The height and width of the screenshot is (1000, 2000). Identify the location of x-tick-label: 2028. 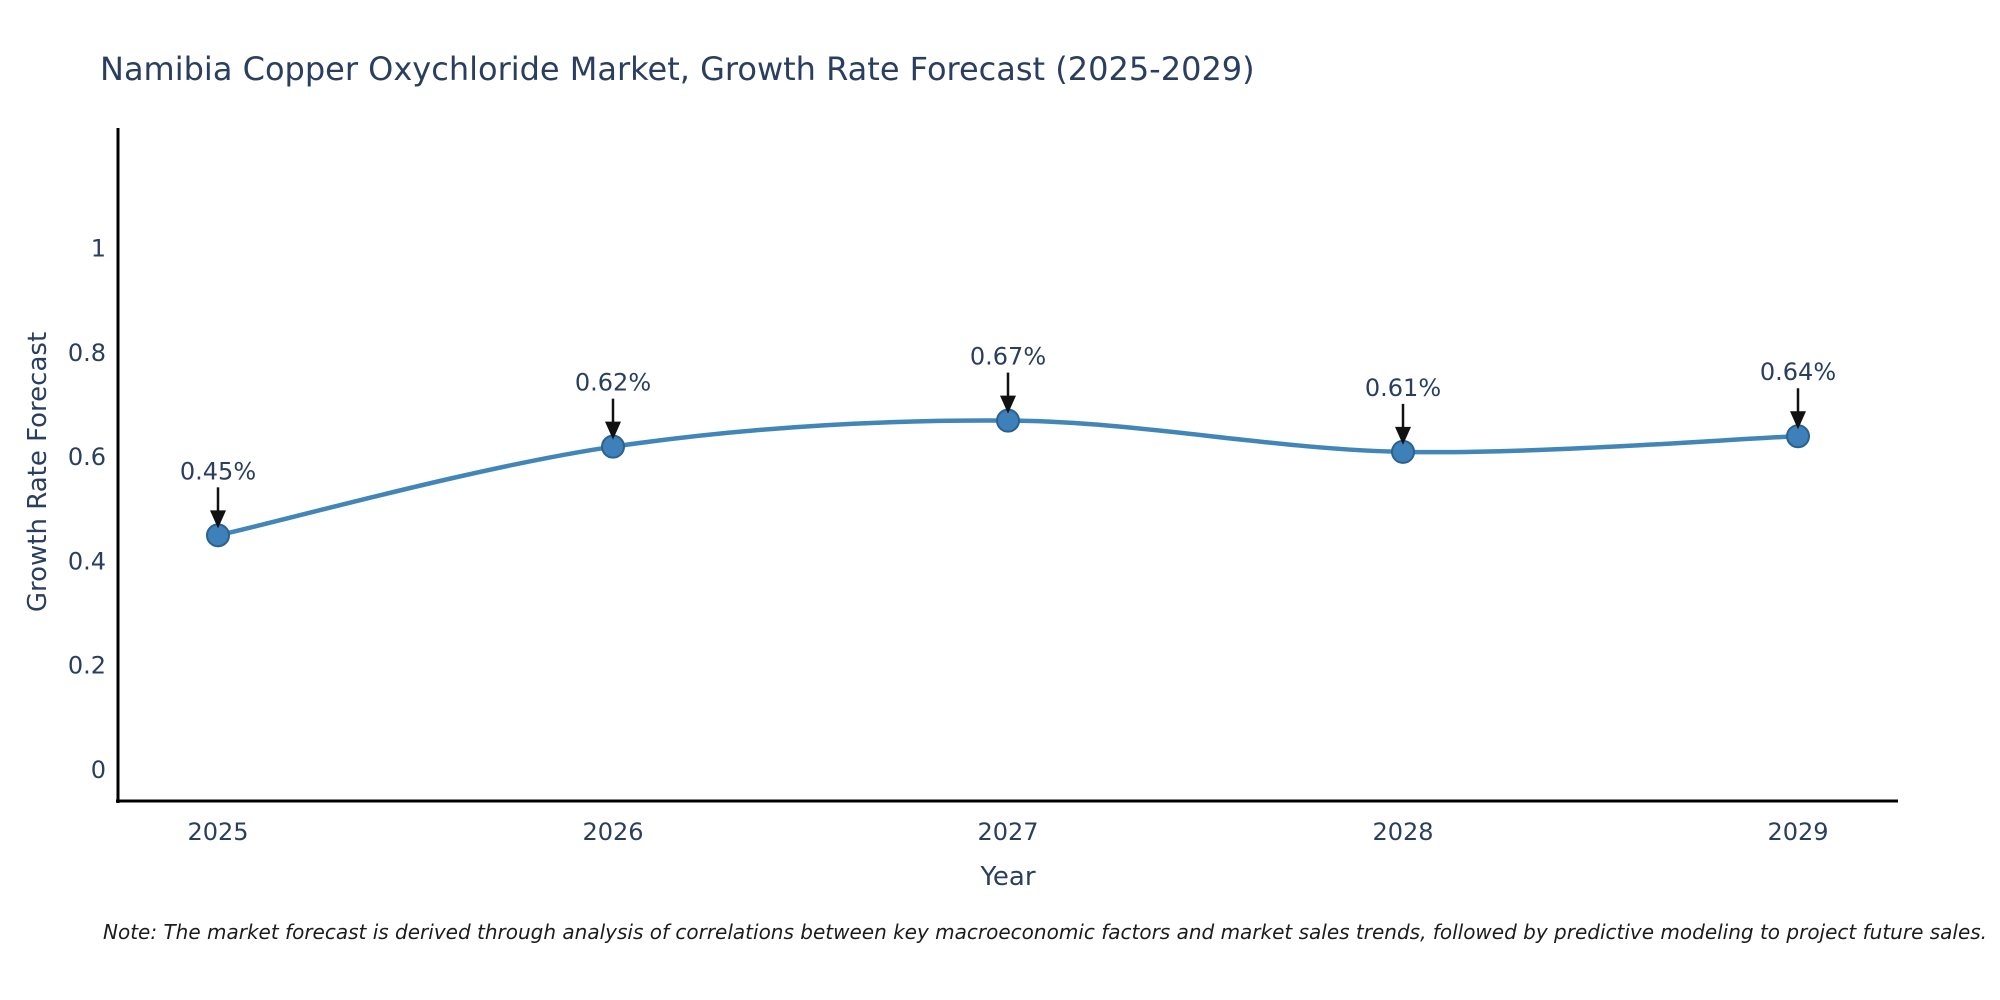
(1402, 832).